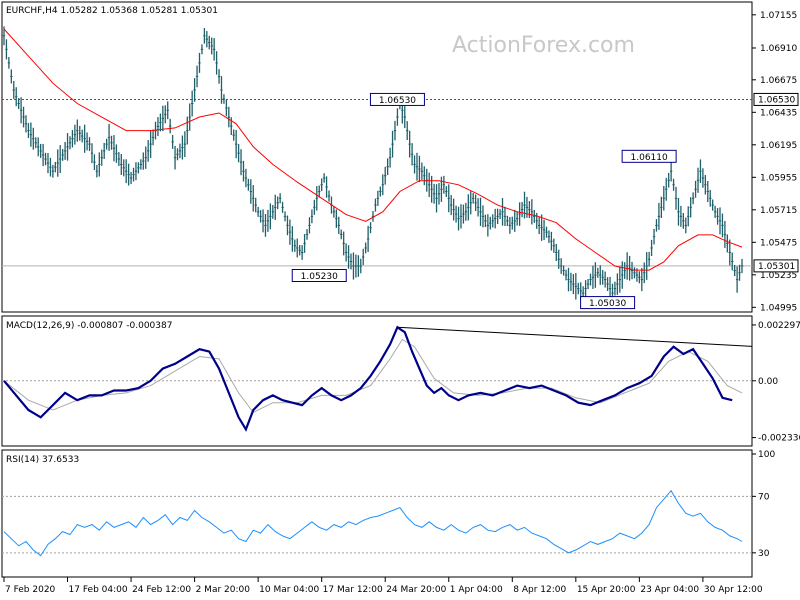  Describe the element at coordinates (416, 590) in the screenshot. I see `time-tick-label: 24 Mar 20:00` at that location.